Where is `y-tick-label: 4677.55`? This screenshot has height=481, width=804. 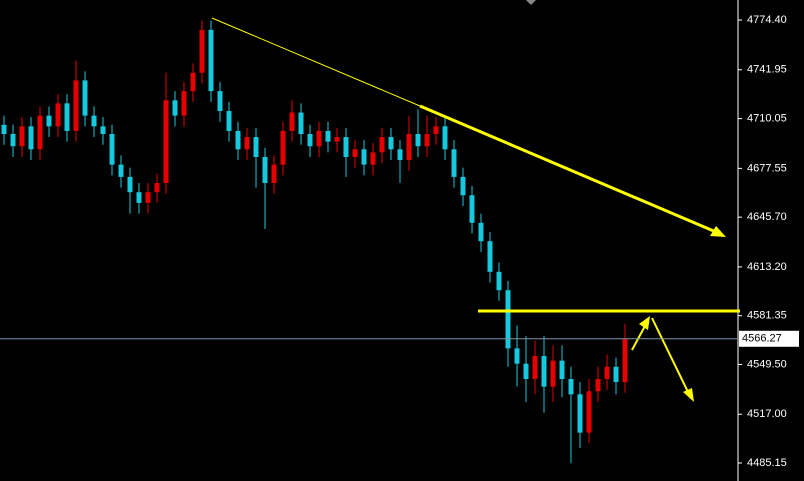 y-tick-label: 4677.55 is located at coordinates (767, 168).